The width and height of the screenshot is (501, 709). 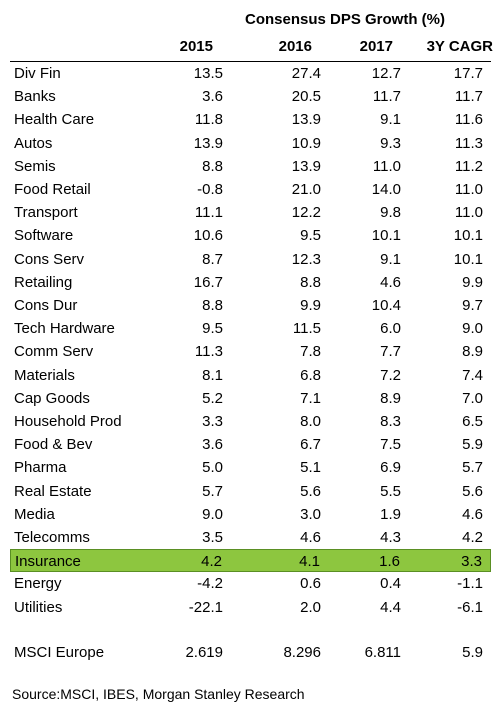 What do you see at coordinates (468, 73) in the screenshot?
I see `value-cell: 17.7` at bounding box center [468, 73].